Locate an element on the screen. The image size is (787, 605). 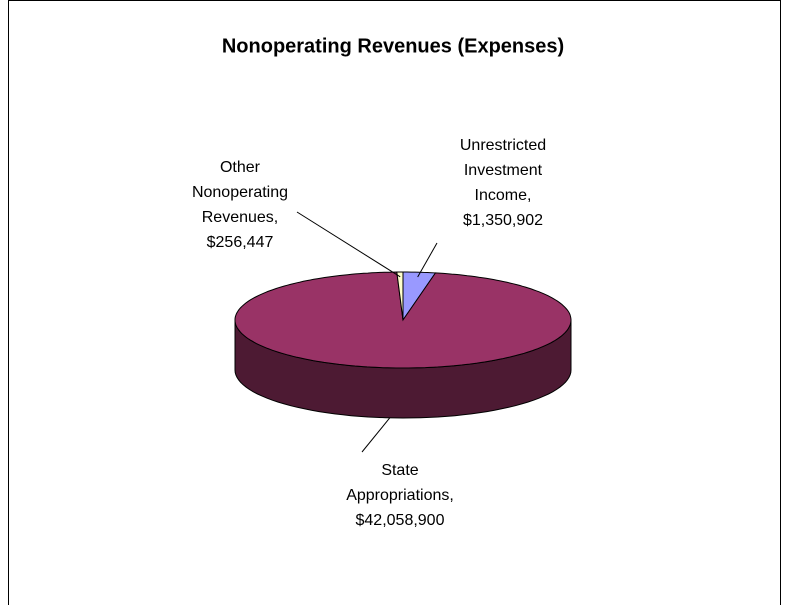
pie-slice is located at coordinates (400, 296).